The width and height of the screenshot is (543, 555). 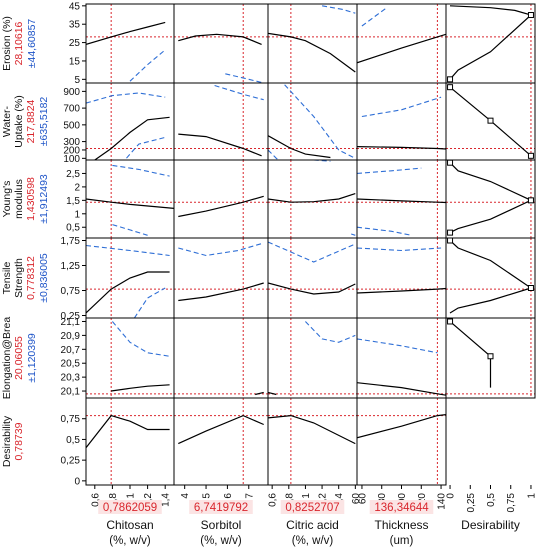 I want to click on y-tick-label: 200, so click(x=71, y=150).